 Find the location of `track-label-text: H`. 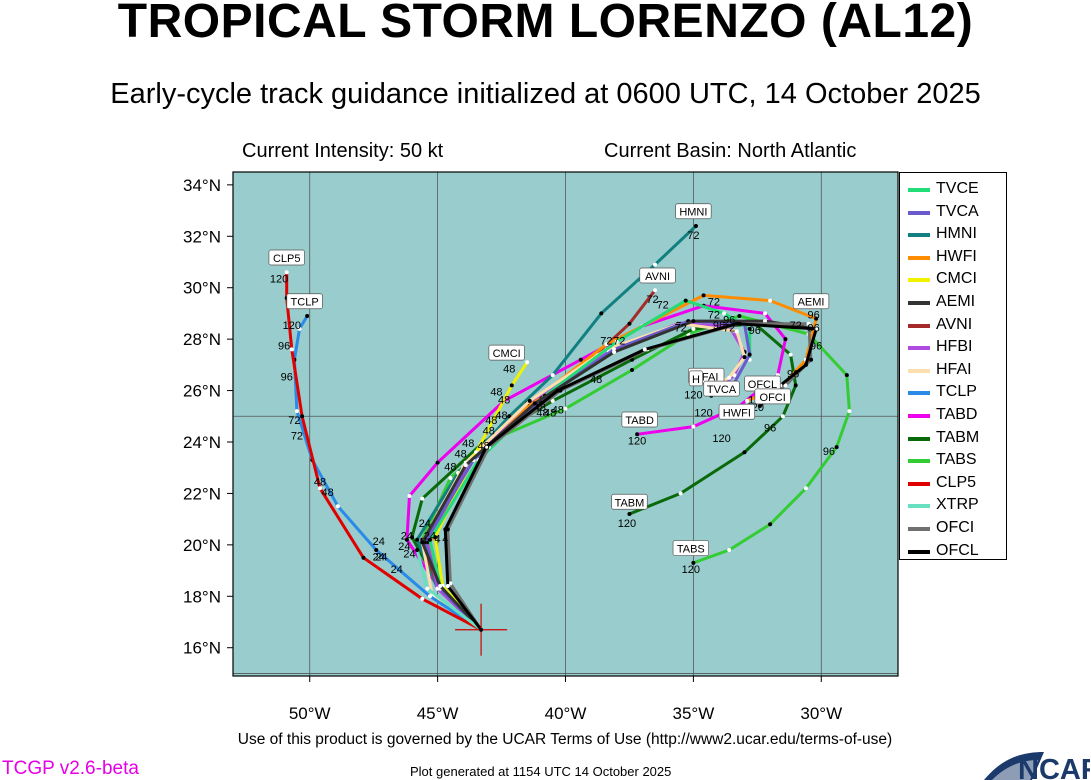

track-label-text: H is located at coordinates (696, 380).